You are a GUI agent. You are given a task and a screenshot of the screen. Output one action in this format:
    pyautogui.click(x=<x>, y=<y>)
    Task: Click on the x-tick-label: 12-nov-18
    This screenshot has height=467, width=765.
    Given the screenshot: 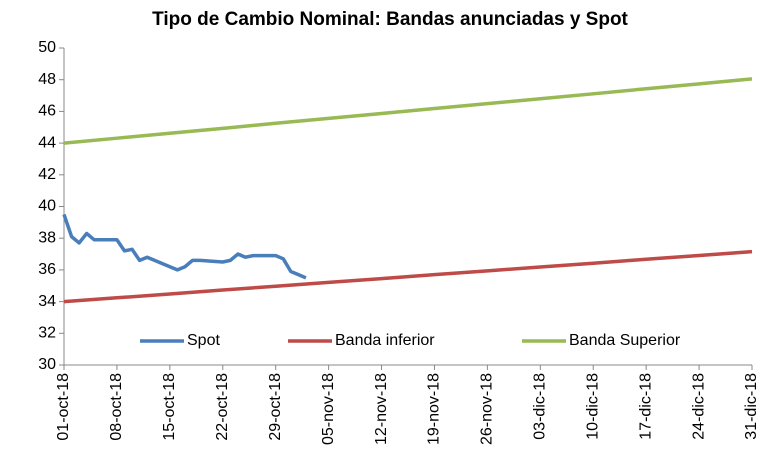 What is the action you would take?
    pyautogui.click(x=381, y=409)
    